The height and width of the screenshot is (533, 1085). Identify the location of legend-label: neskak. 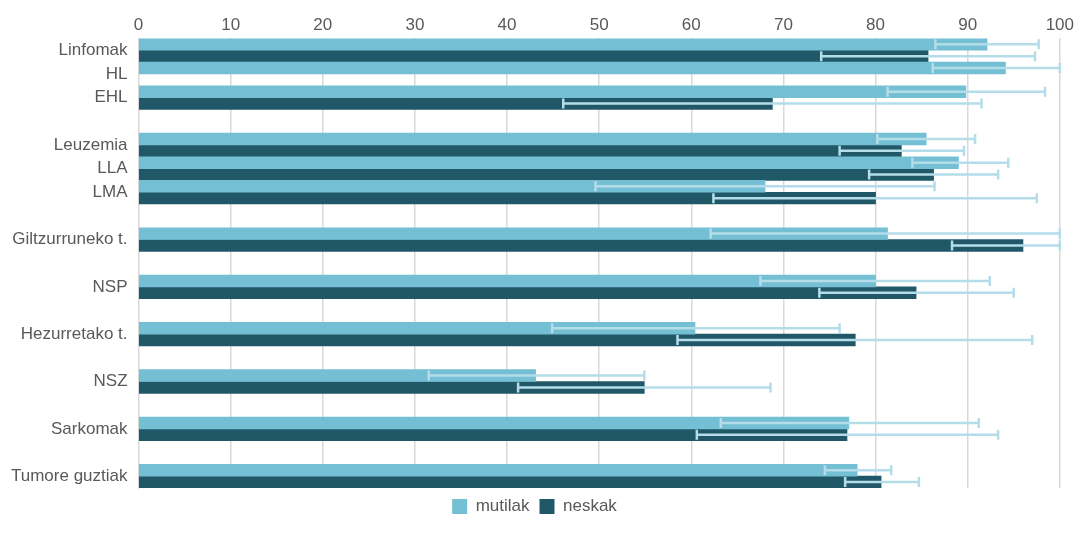
(590, 506).